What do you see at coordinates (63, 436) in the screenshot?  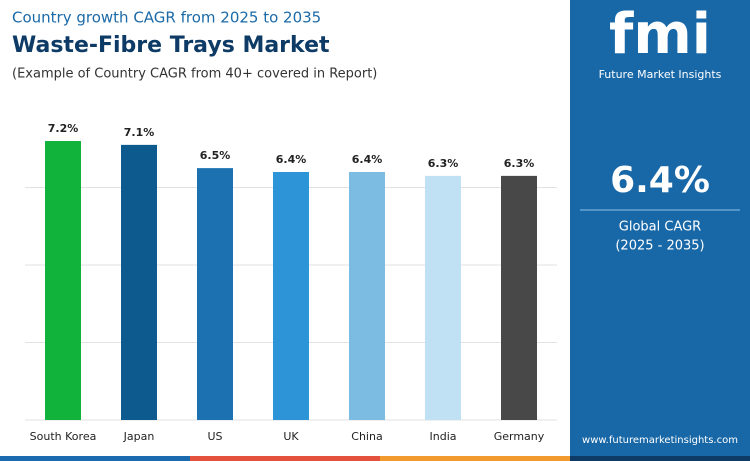 I see `x-tick-label: South Korea` at bounding box center [63, 436].